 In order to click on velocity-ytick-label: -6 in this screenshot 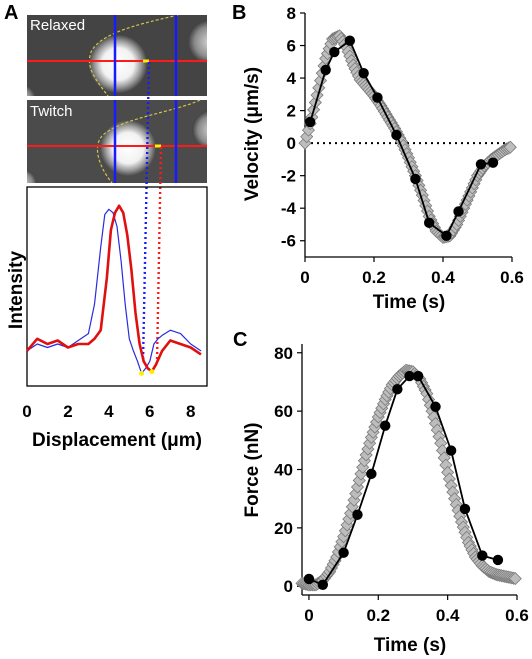, I will do `click(288, 241)`.